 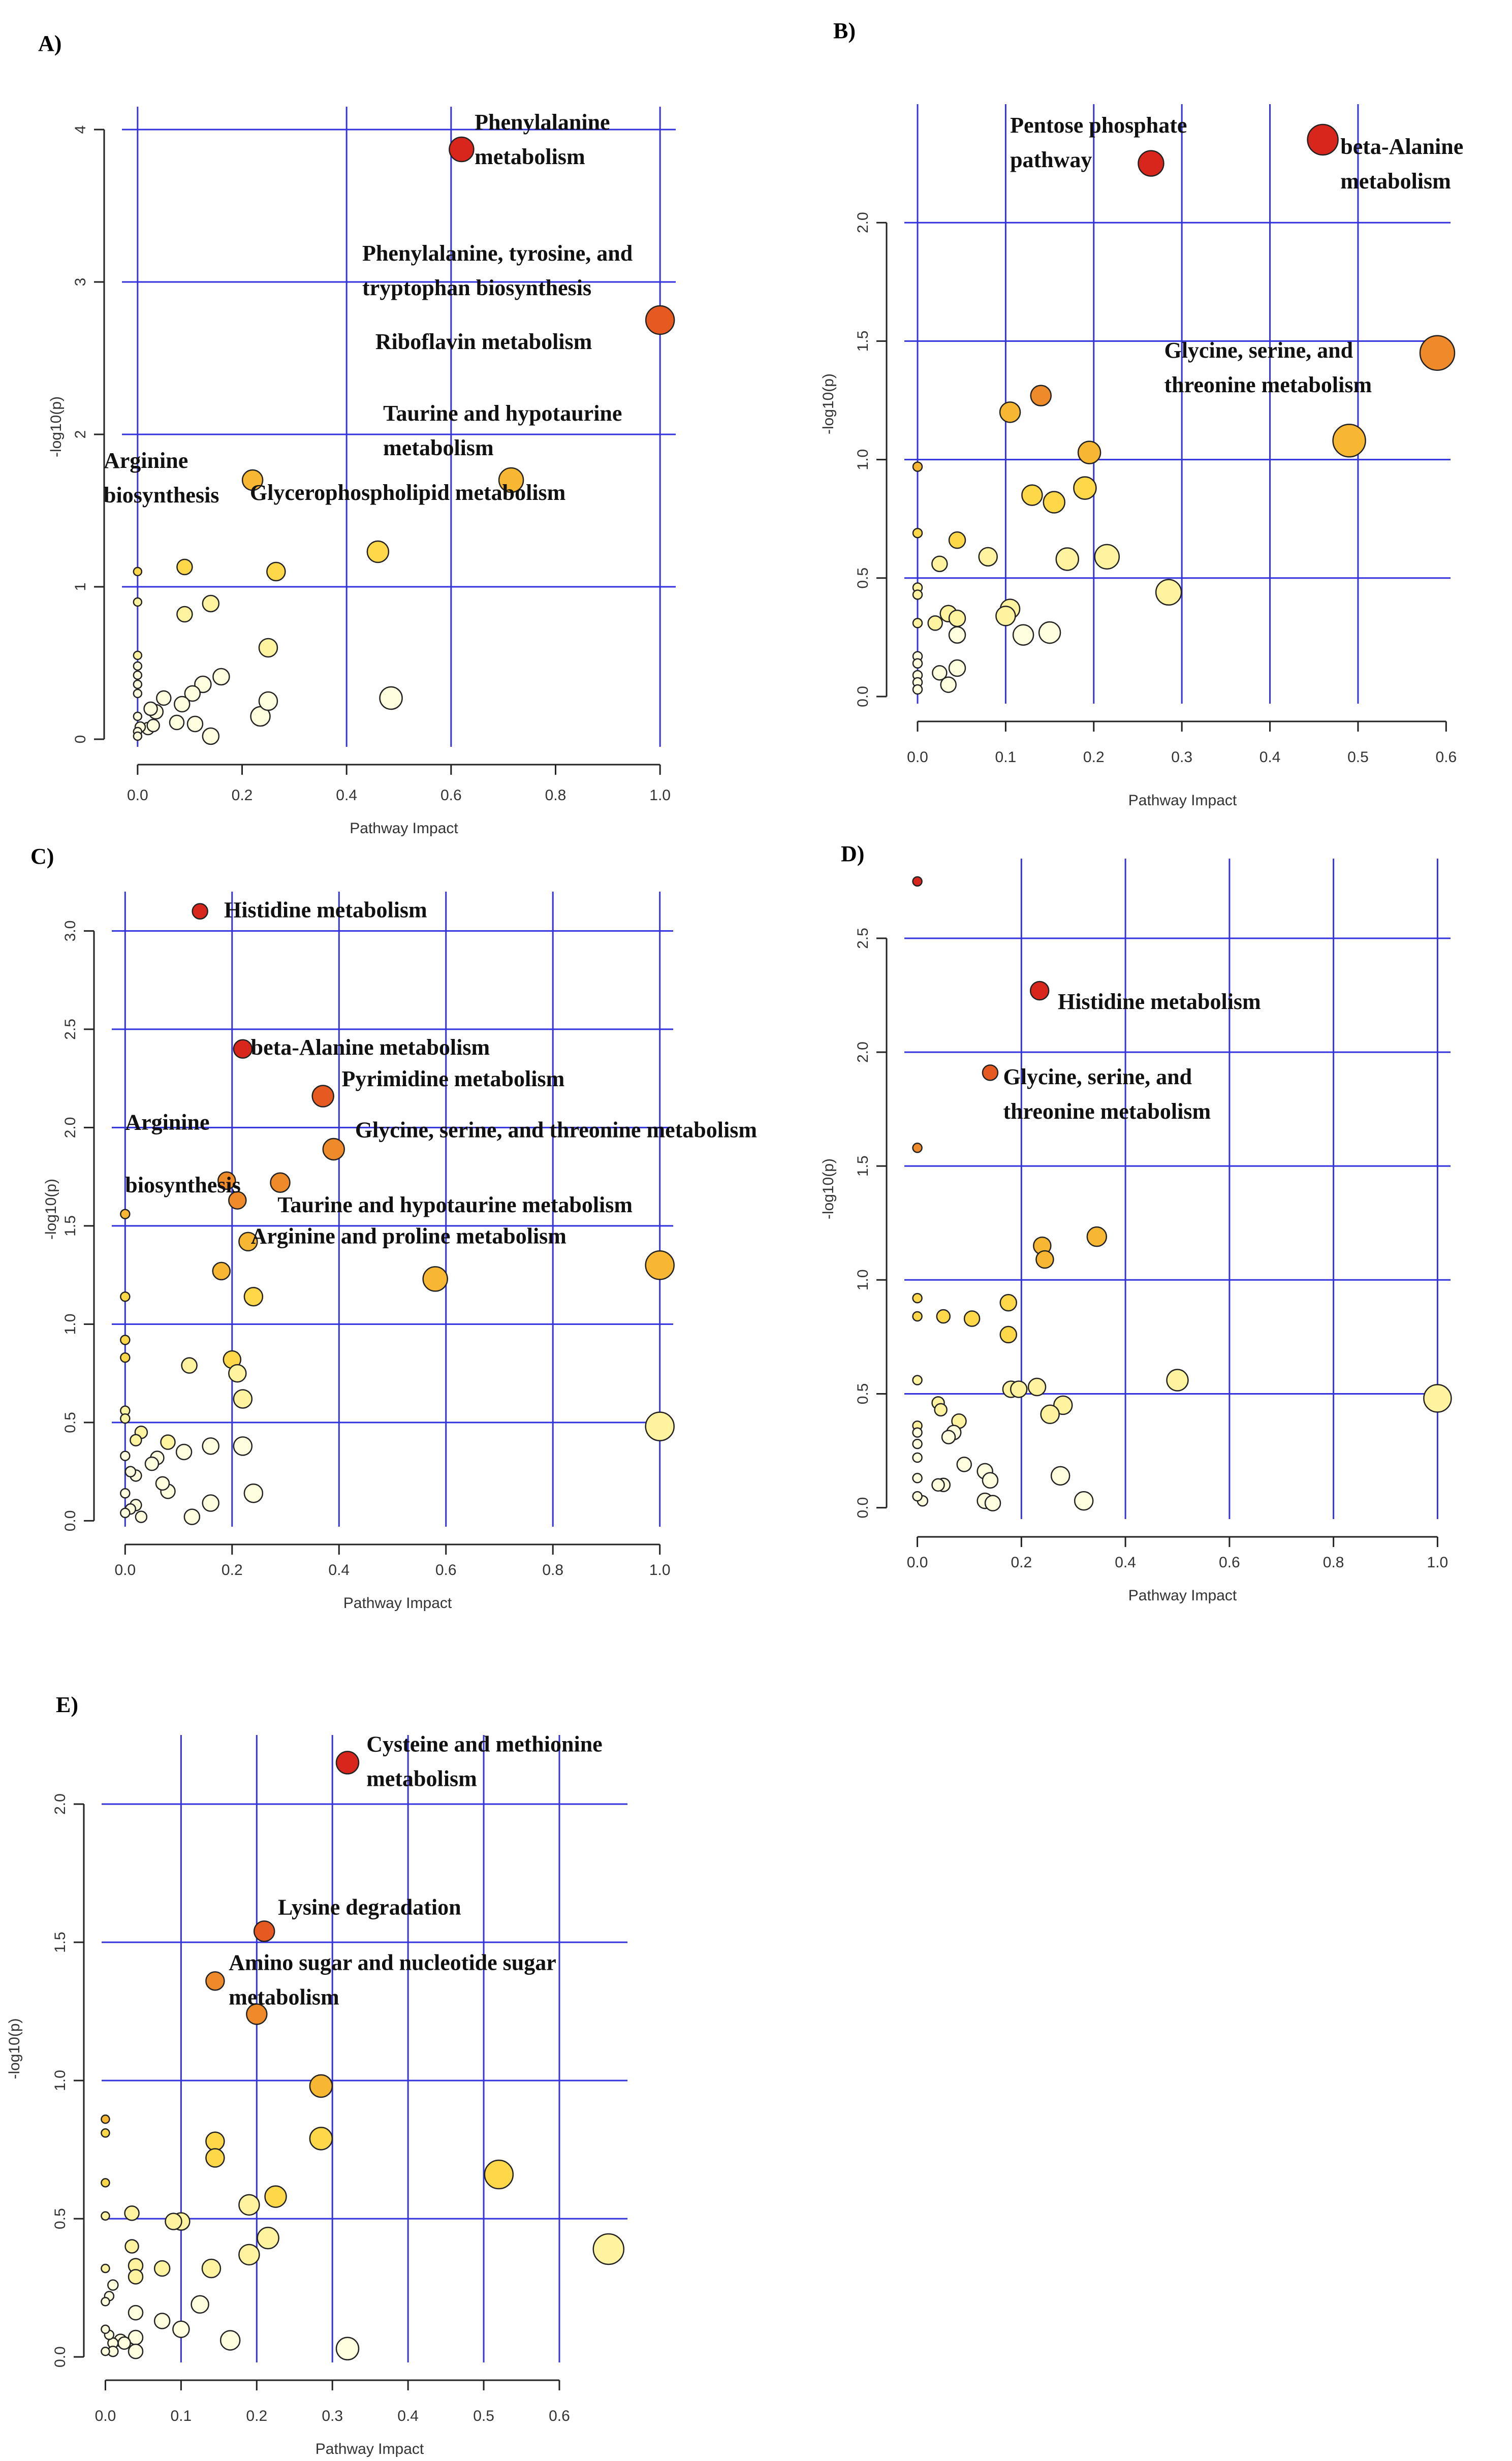 What do you see at coordinates (161, 496) in the screenshot?
I see `annotation-line: biosynthesis` at bounding box center [161, 496].